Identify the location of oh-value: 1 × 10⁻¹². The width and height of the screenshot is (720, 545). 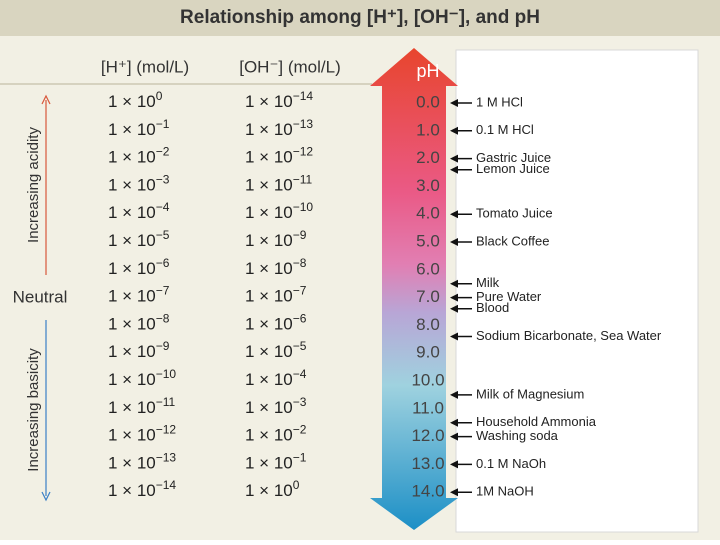
(279, 156).